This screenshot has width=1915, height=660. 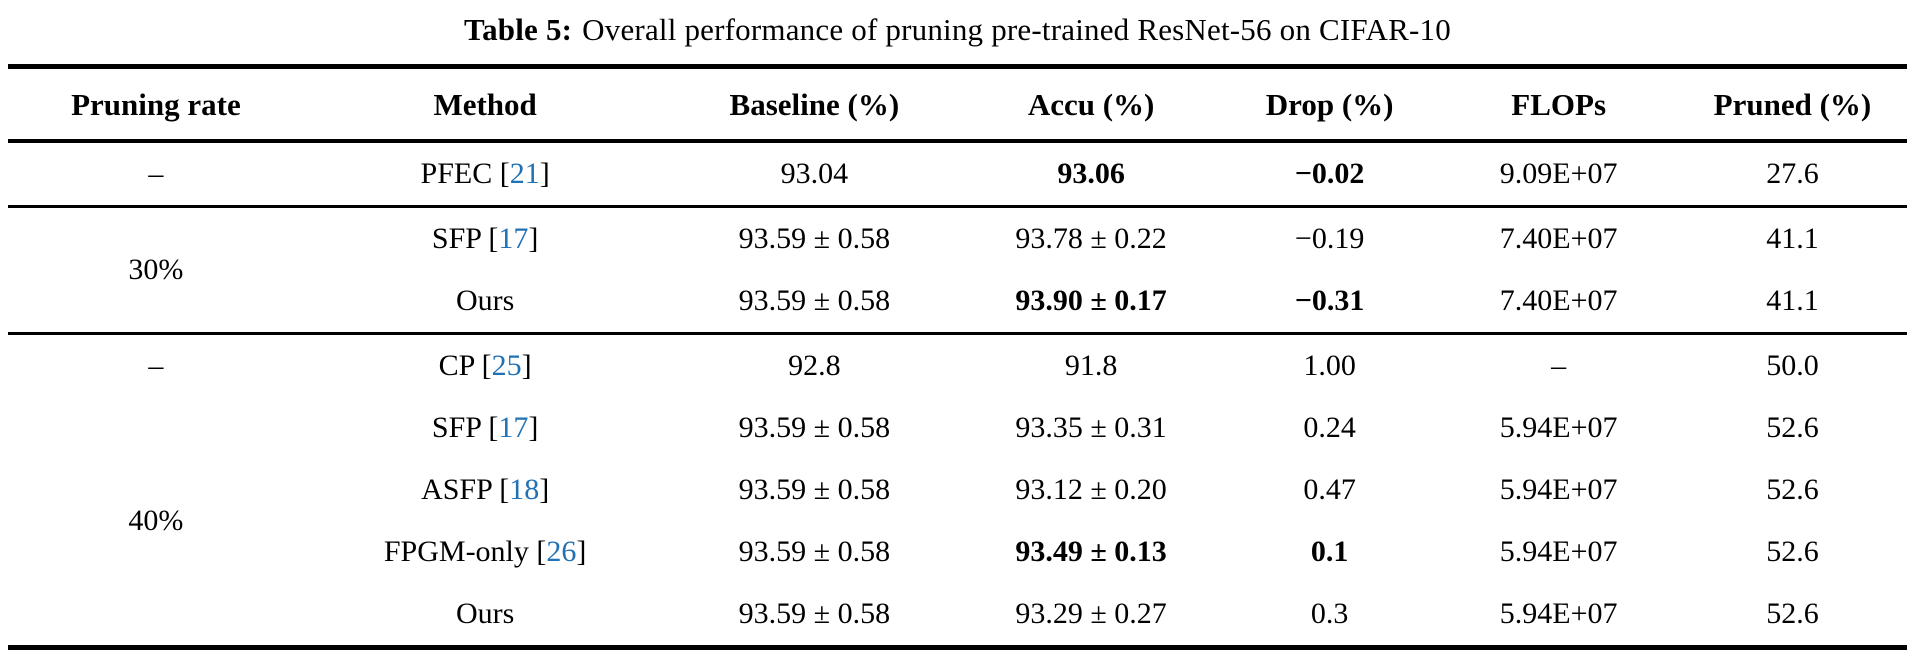 I want to click on method-name: ASFP, so click(x=456, y=489).